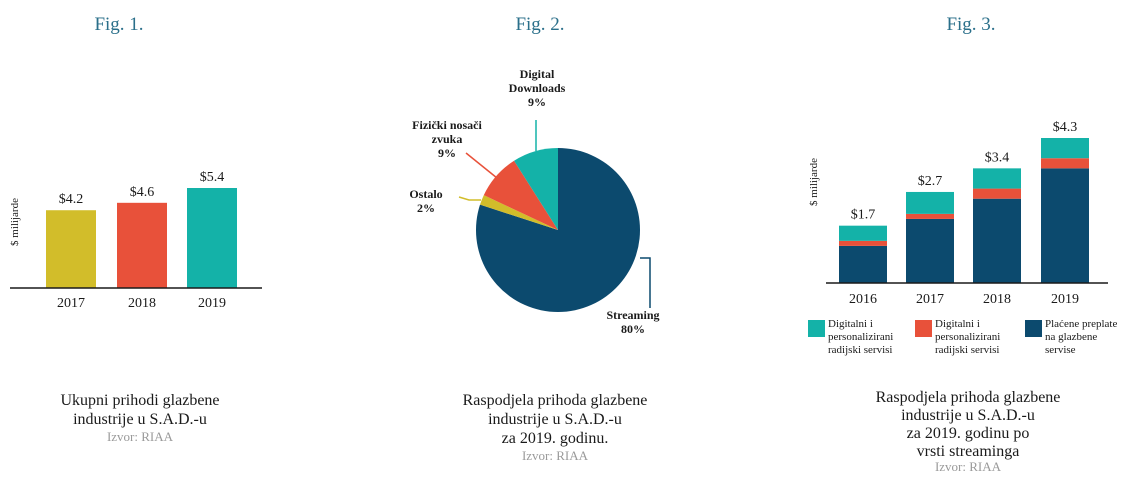 Image resolution: width=1124 pixels, height=486 pixels. Describe the element at coordinates (212, 238) in the screenshot. I see `bar-2019` at that location.